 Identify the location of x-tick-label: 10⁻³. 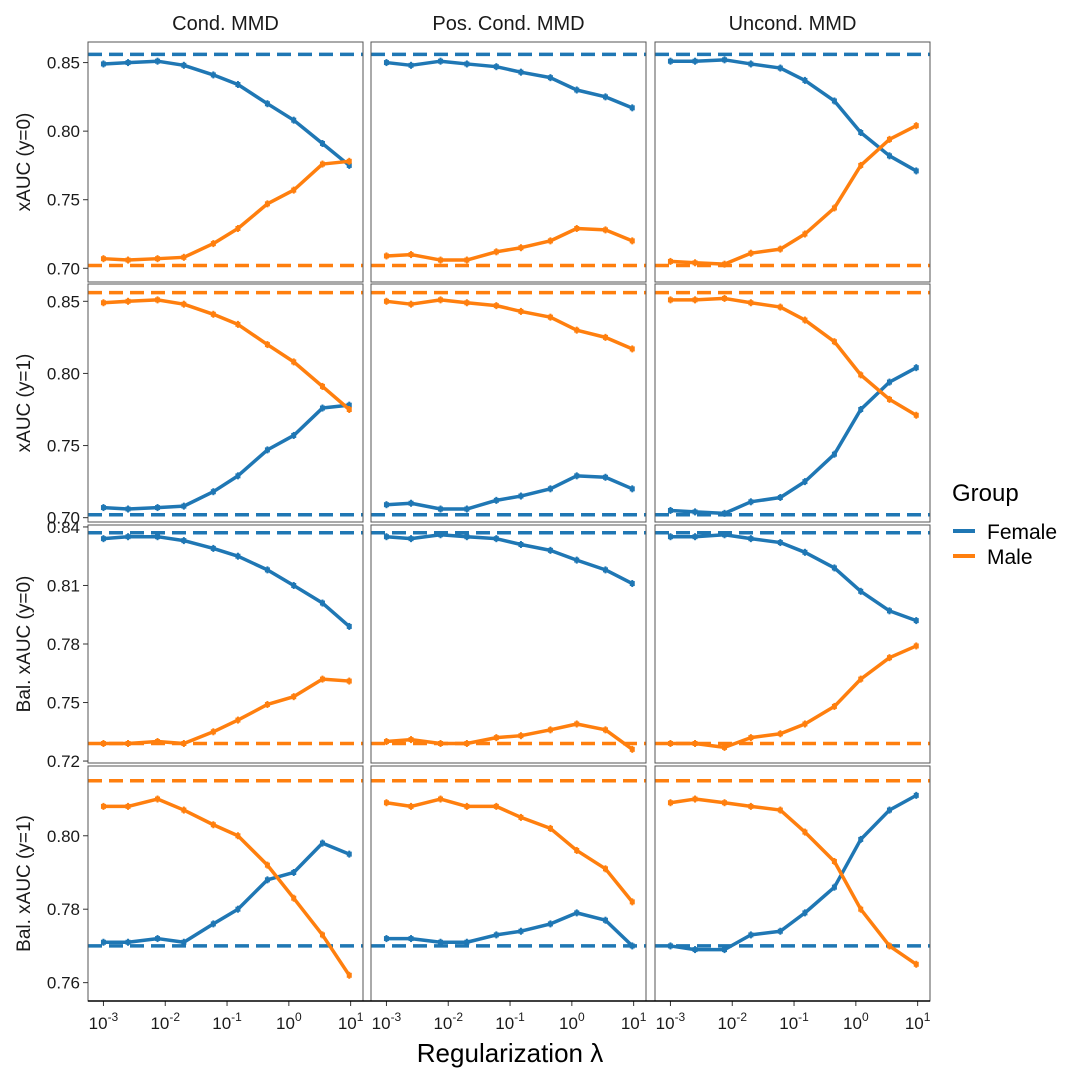
(671, 1021).